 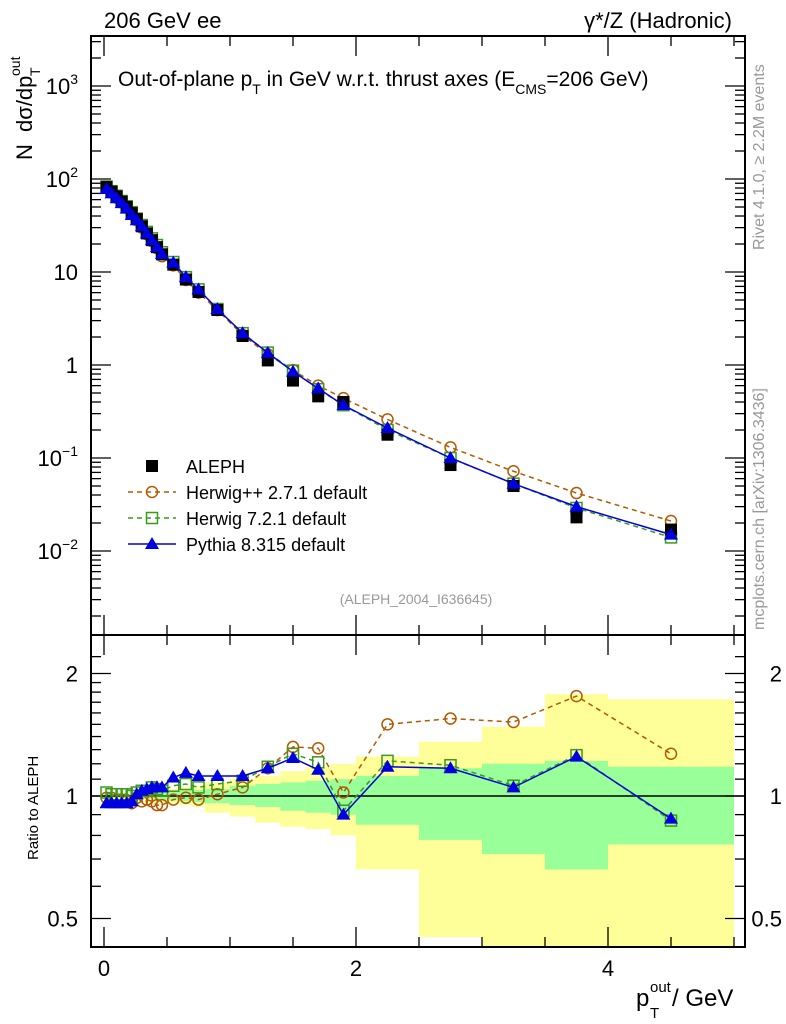 I want to click on legend-label: Herwig 7.2.1 default, so click(x=266, y=519).